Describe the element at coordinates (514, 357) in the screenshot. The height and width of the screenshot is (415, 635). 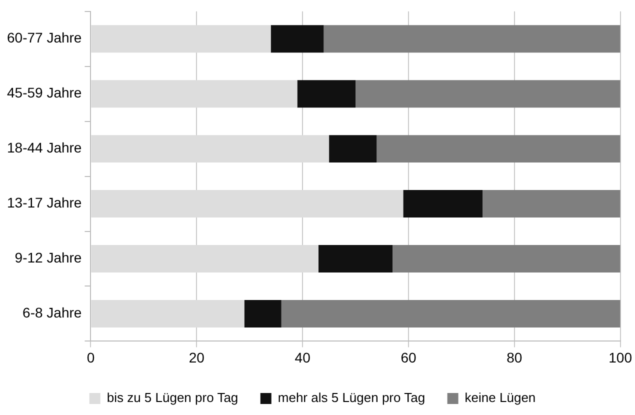
I see `x-tick-label: 80` at that location.